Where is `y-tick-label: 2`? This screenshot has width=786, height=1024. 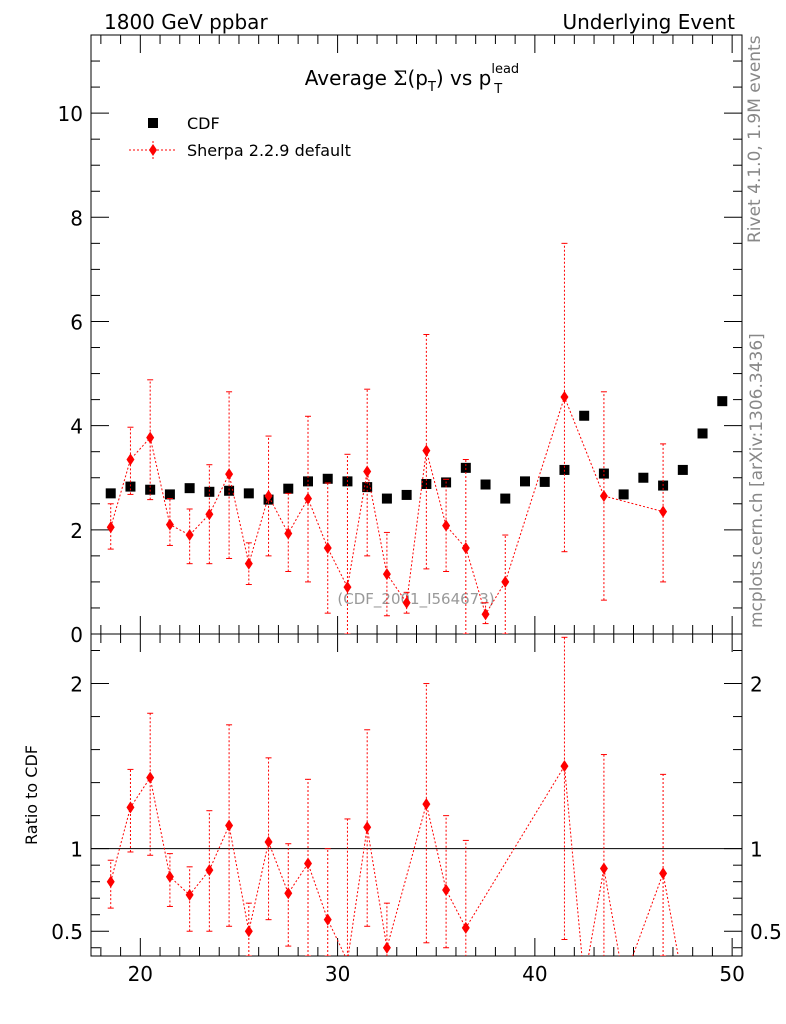
y-tick-label: 2 is located at coordinates (76, 531).